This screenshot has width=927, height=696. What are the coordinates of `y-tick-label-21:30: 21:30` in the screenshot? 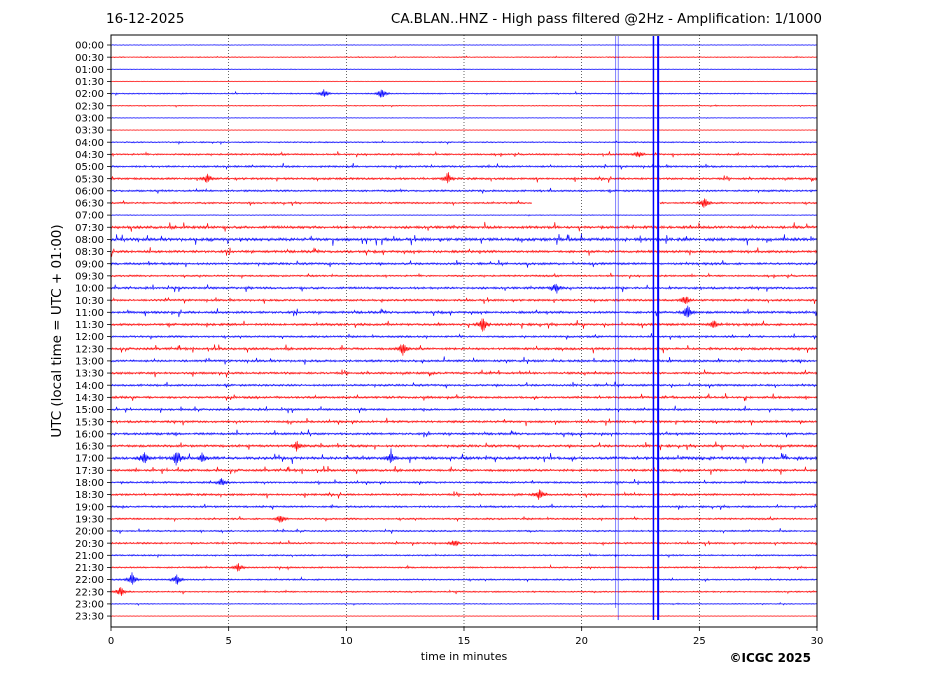 It's located at (89, 568).